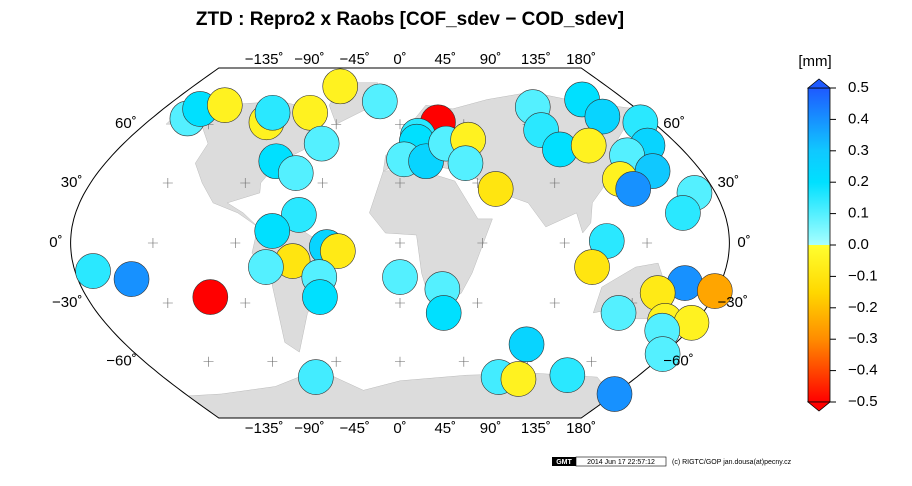 The image size is (912, 486). What do you see at coordinates (399, 428) in the screenshot?
I see `x-tick-label-bottom: 0˚` at bounding box center [399, 428].